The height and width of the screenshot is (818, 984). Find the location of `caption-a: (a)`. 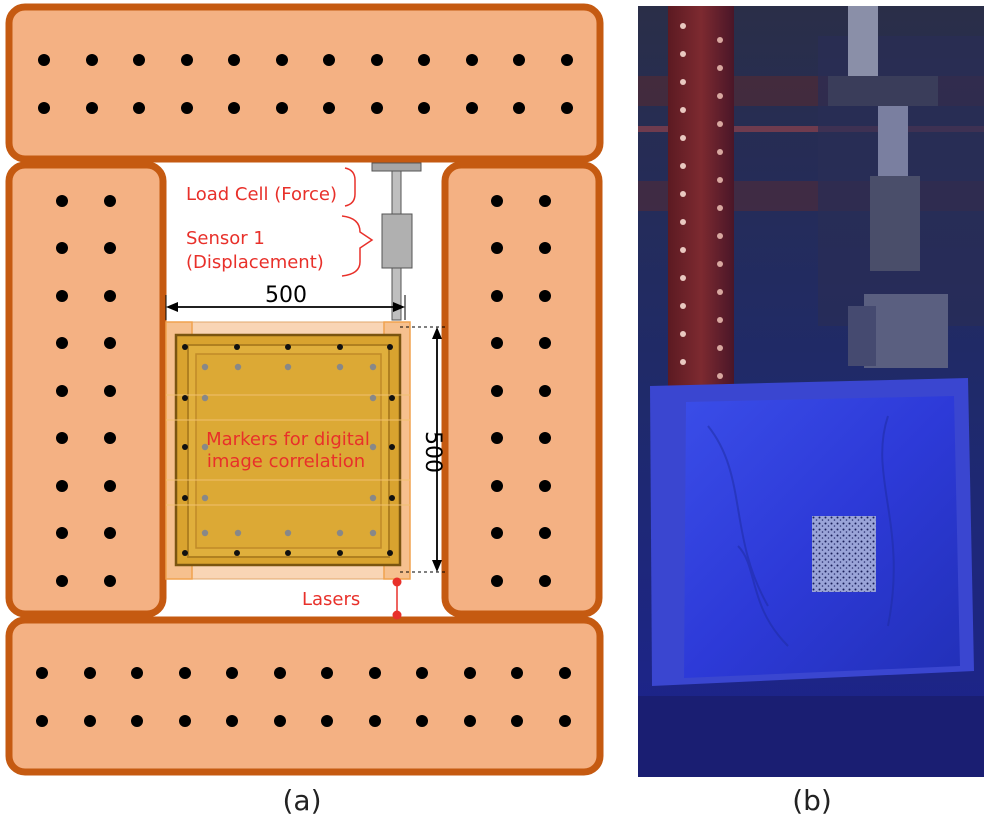

caption-a: (a) is located at coordinates (302, 800).